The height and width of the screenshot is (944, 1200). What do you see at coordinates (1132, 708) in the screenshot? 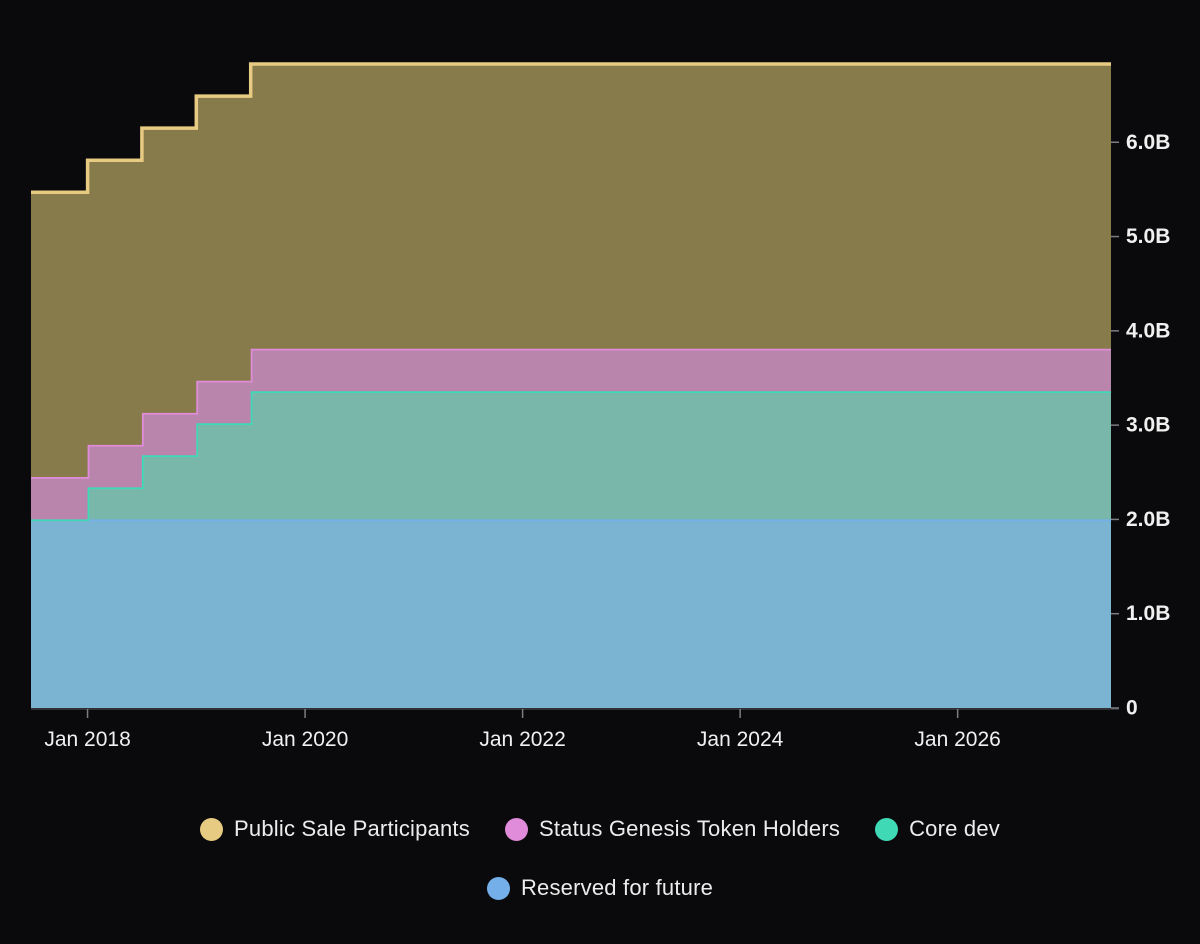
I see `y-tick-label: 0` at bounding box center [1132, 708].